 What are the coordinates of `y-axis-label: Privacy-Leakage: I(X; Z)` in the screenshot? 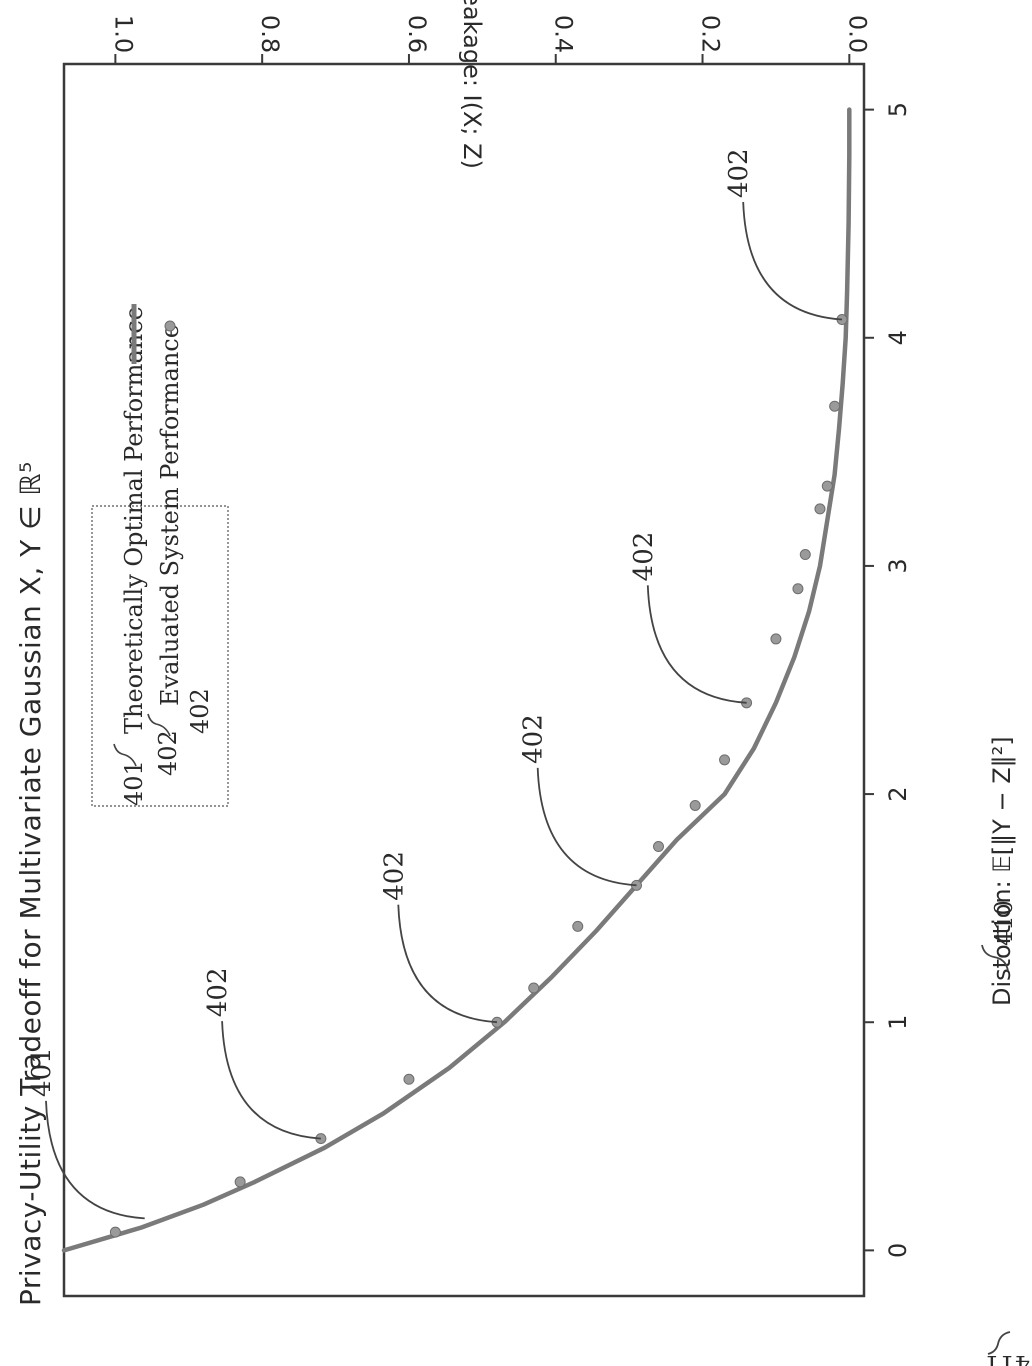 It's located at (472, 84).